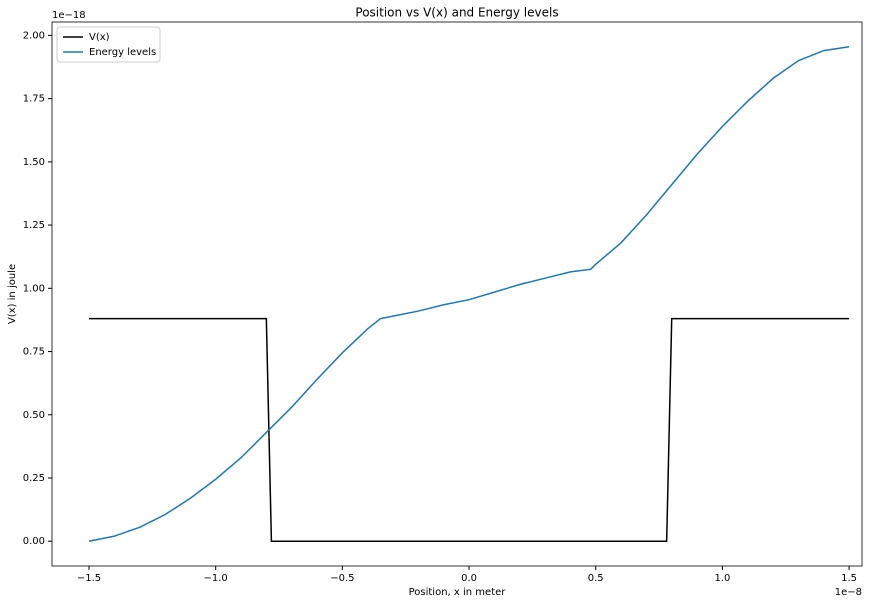 This screenshot has width=894, height=604. I want to click on x-axis-label: Position, x in meter, so click(458, 592).